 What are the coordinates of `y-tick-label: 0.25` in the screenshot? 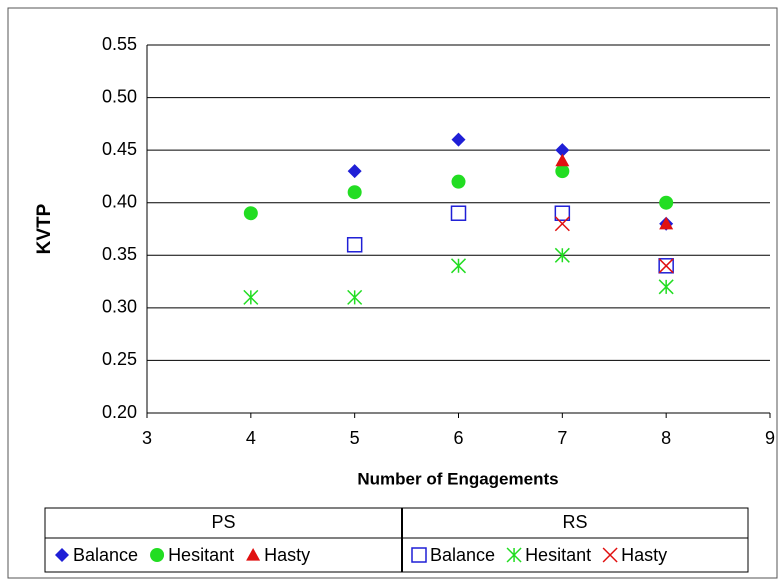 It's located at (119, 359).